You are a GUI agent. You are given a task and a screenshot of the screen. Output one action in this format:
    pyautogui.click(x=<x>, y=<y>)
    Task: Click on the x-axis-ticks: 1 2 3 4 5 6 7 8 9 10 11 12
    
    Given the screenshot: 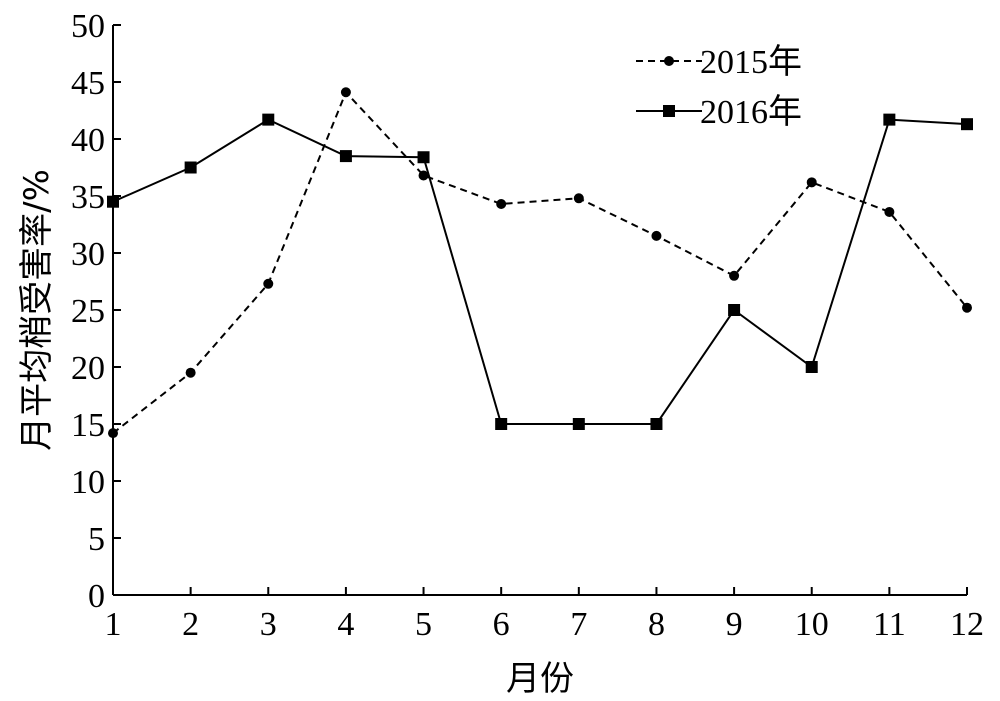 What is the action you would take?
    pyautogui.click(x=544, y=615)
    